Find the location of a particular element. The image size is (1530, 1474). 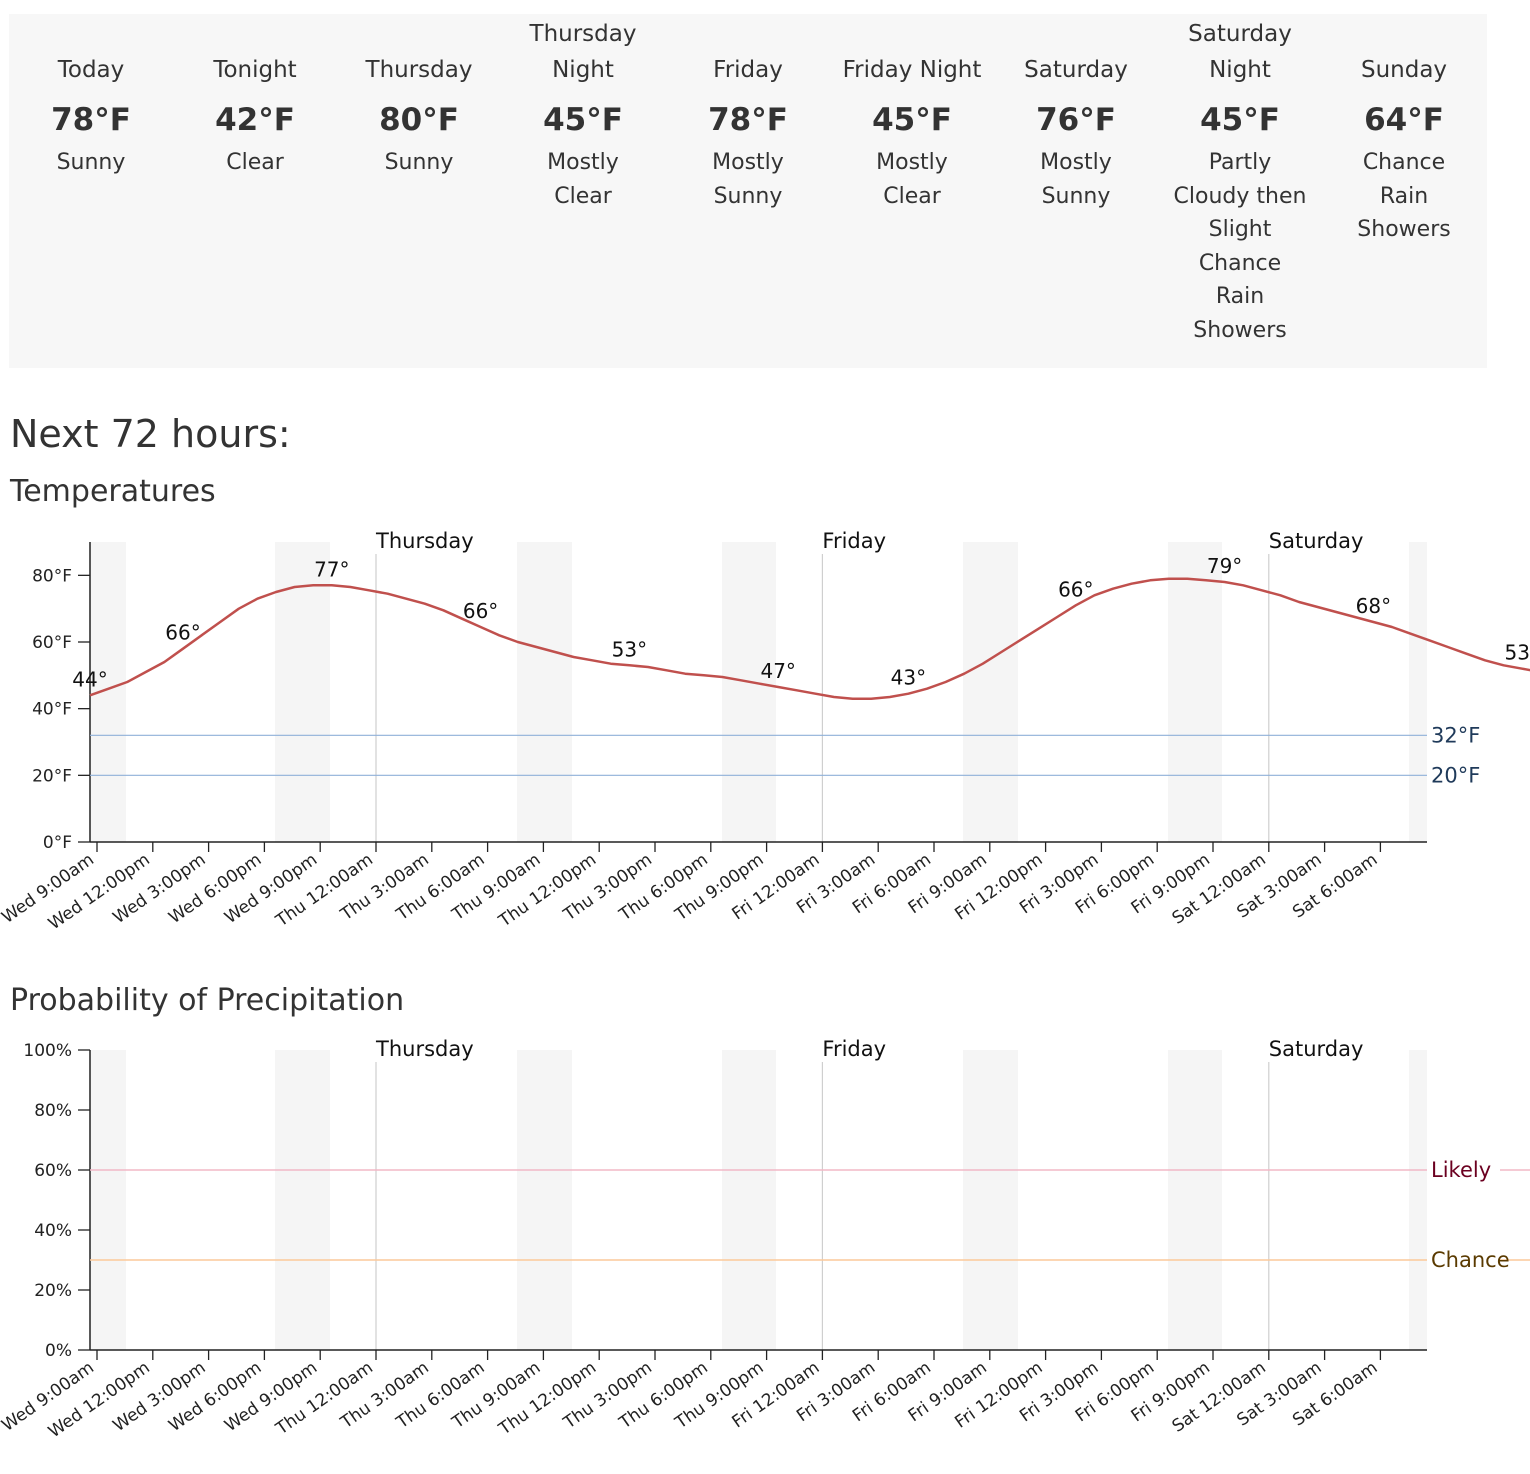

period-description: Sunny is located at coordinates (419, 163).